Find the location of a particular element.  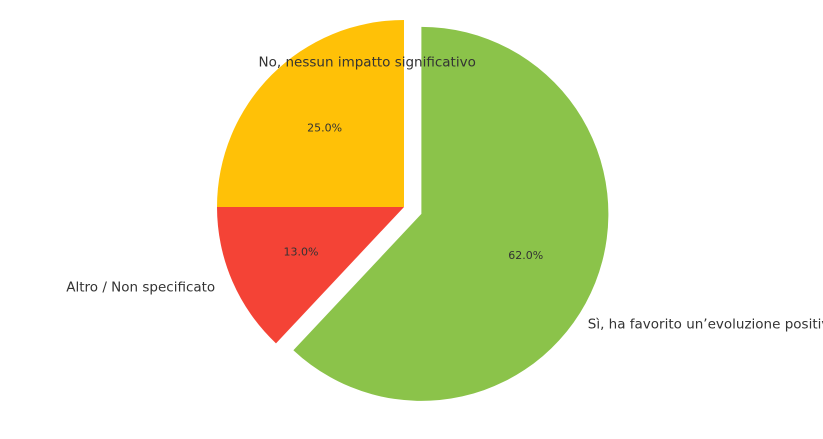

slice-category-label: Altro / Non specificato is located at coordinates (140, 288).